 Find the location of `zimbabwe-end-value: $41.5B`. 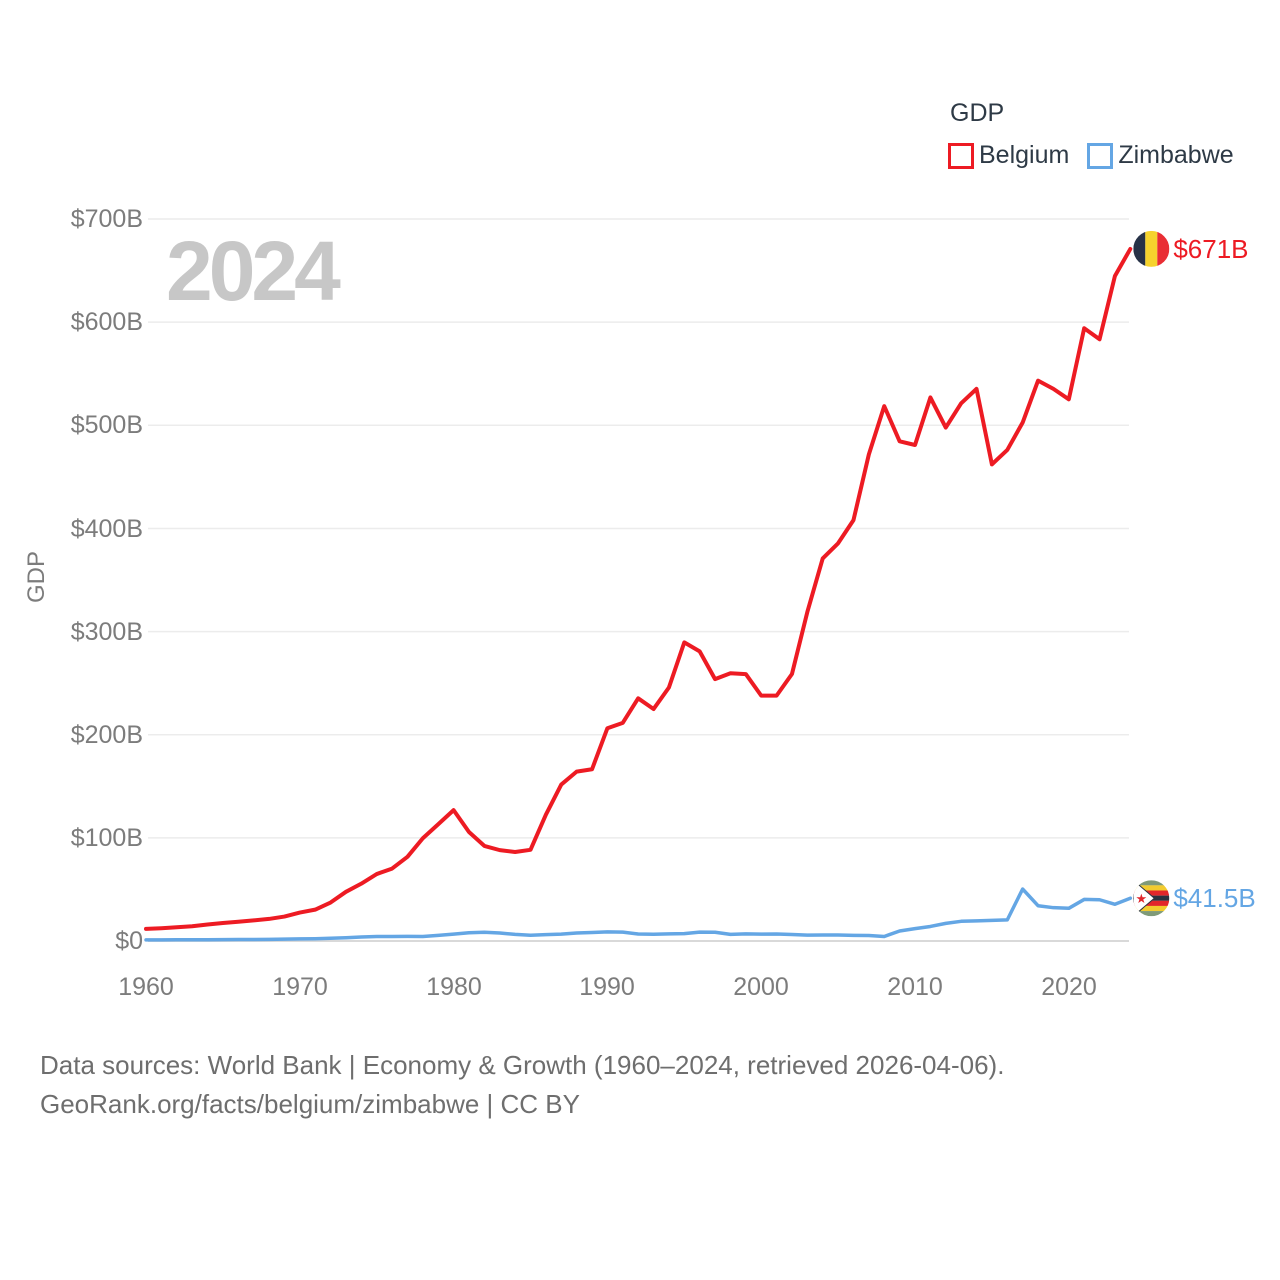

zimbabwe-end-value: $41.5B is located at coordinates (1214, 898).